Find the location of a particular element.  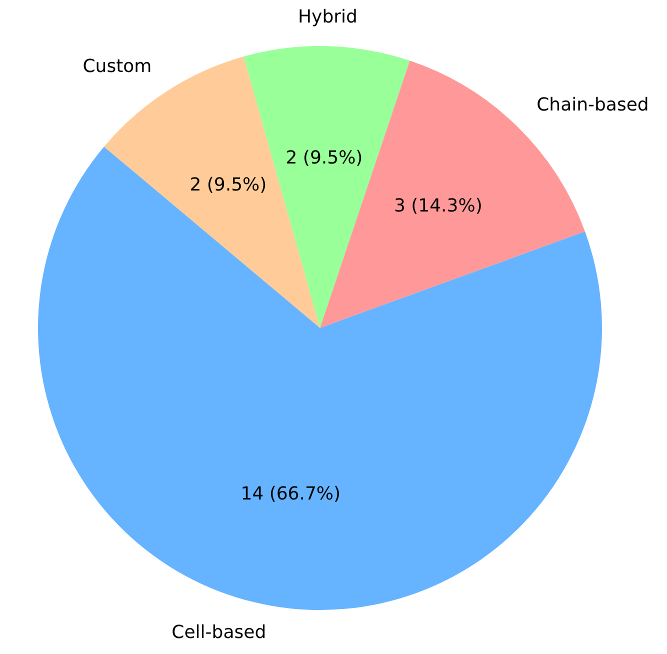

data-label: 14 (66.7%) is located at coordinates (290, 493).